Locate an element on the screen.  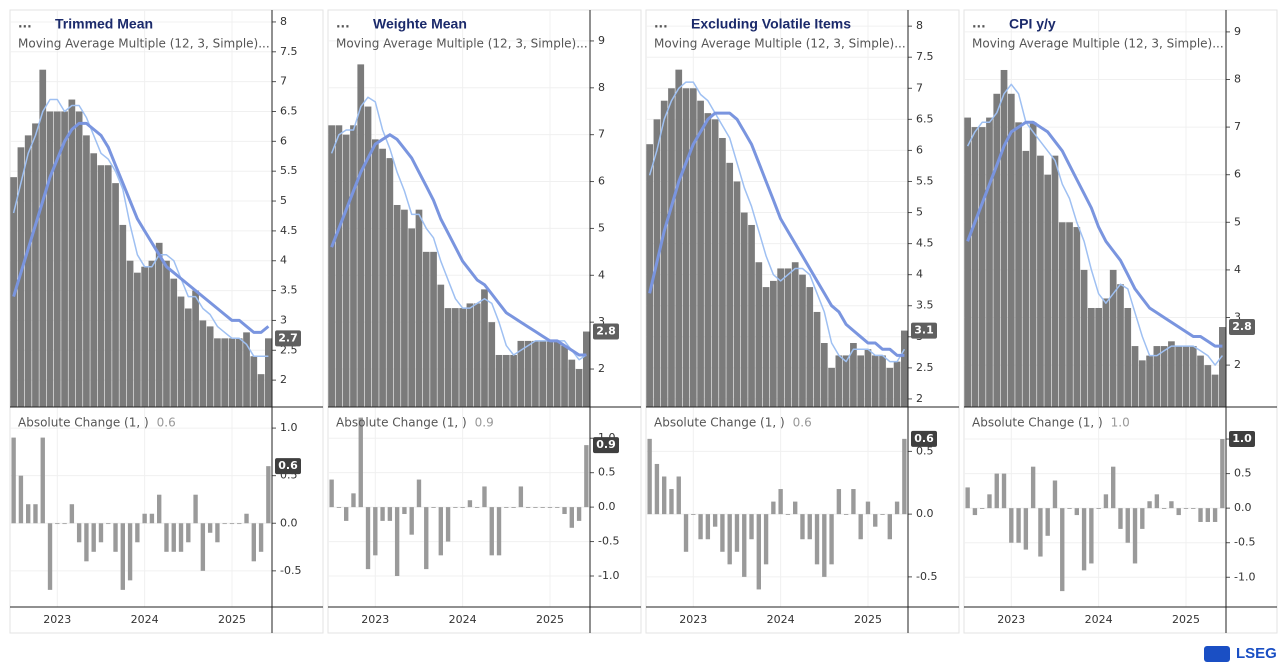
change-current-value: 1.0 is located at coordinates (1120, 423).